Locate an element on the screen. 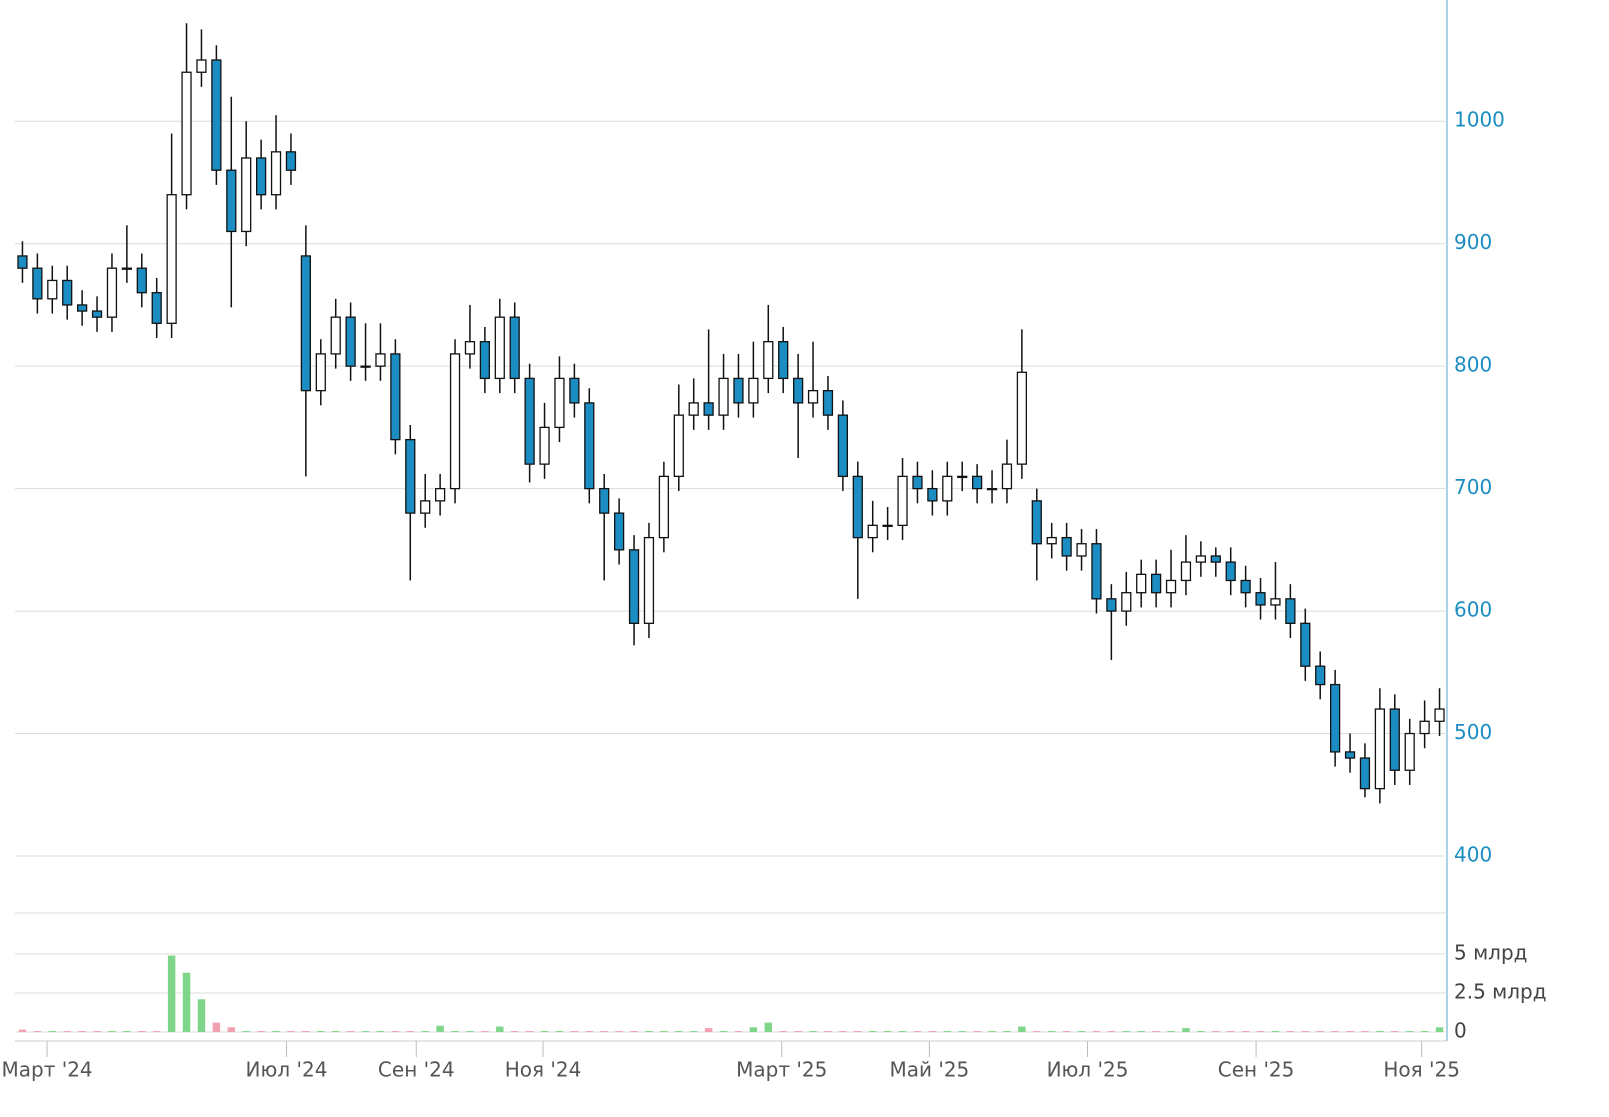  x-tick-label: Март '24 is located at coordinates (46, 1070).